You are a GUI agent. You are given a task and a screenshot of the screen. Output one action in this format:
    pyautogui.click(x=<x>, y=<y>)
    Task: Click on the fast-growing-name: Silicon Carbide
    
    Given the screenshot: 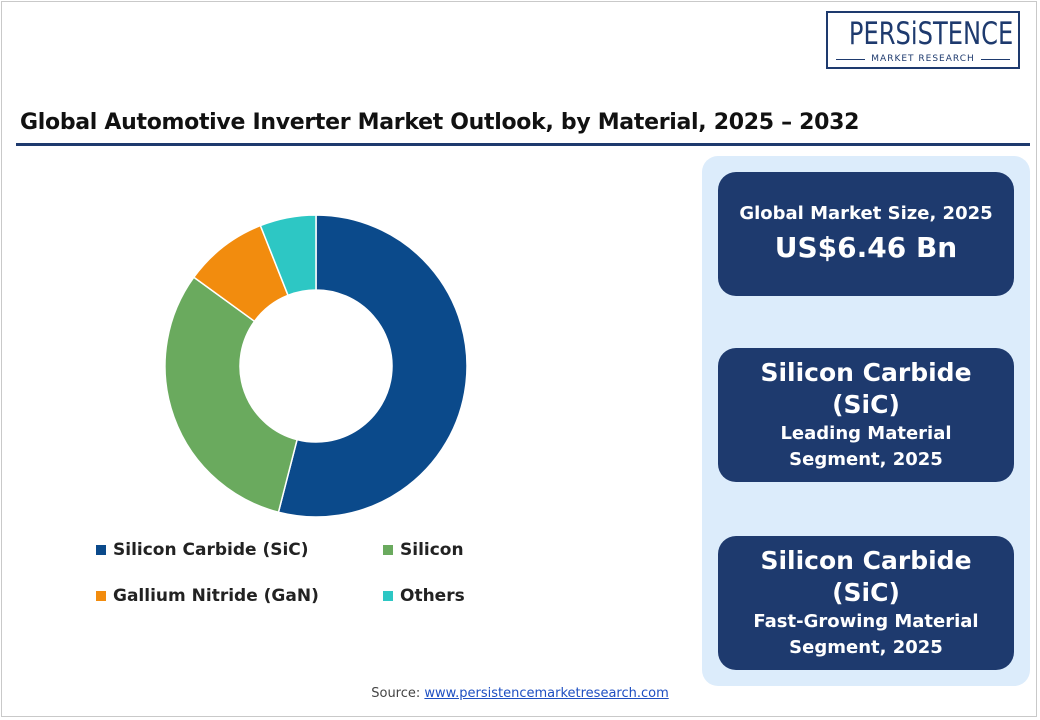 What is the action you would take?
    pyautogui.click(x=866, y=560)
    